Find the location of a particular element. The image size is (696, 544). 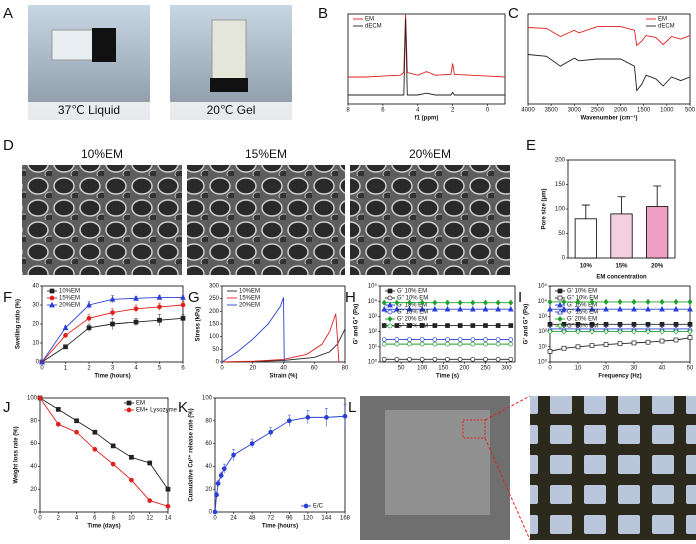

y-tick-label: 200 is located at coordinates (214, 312).